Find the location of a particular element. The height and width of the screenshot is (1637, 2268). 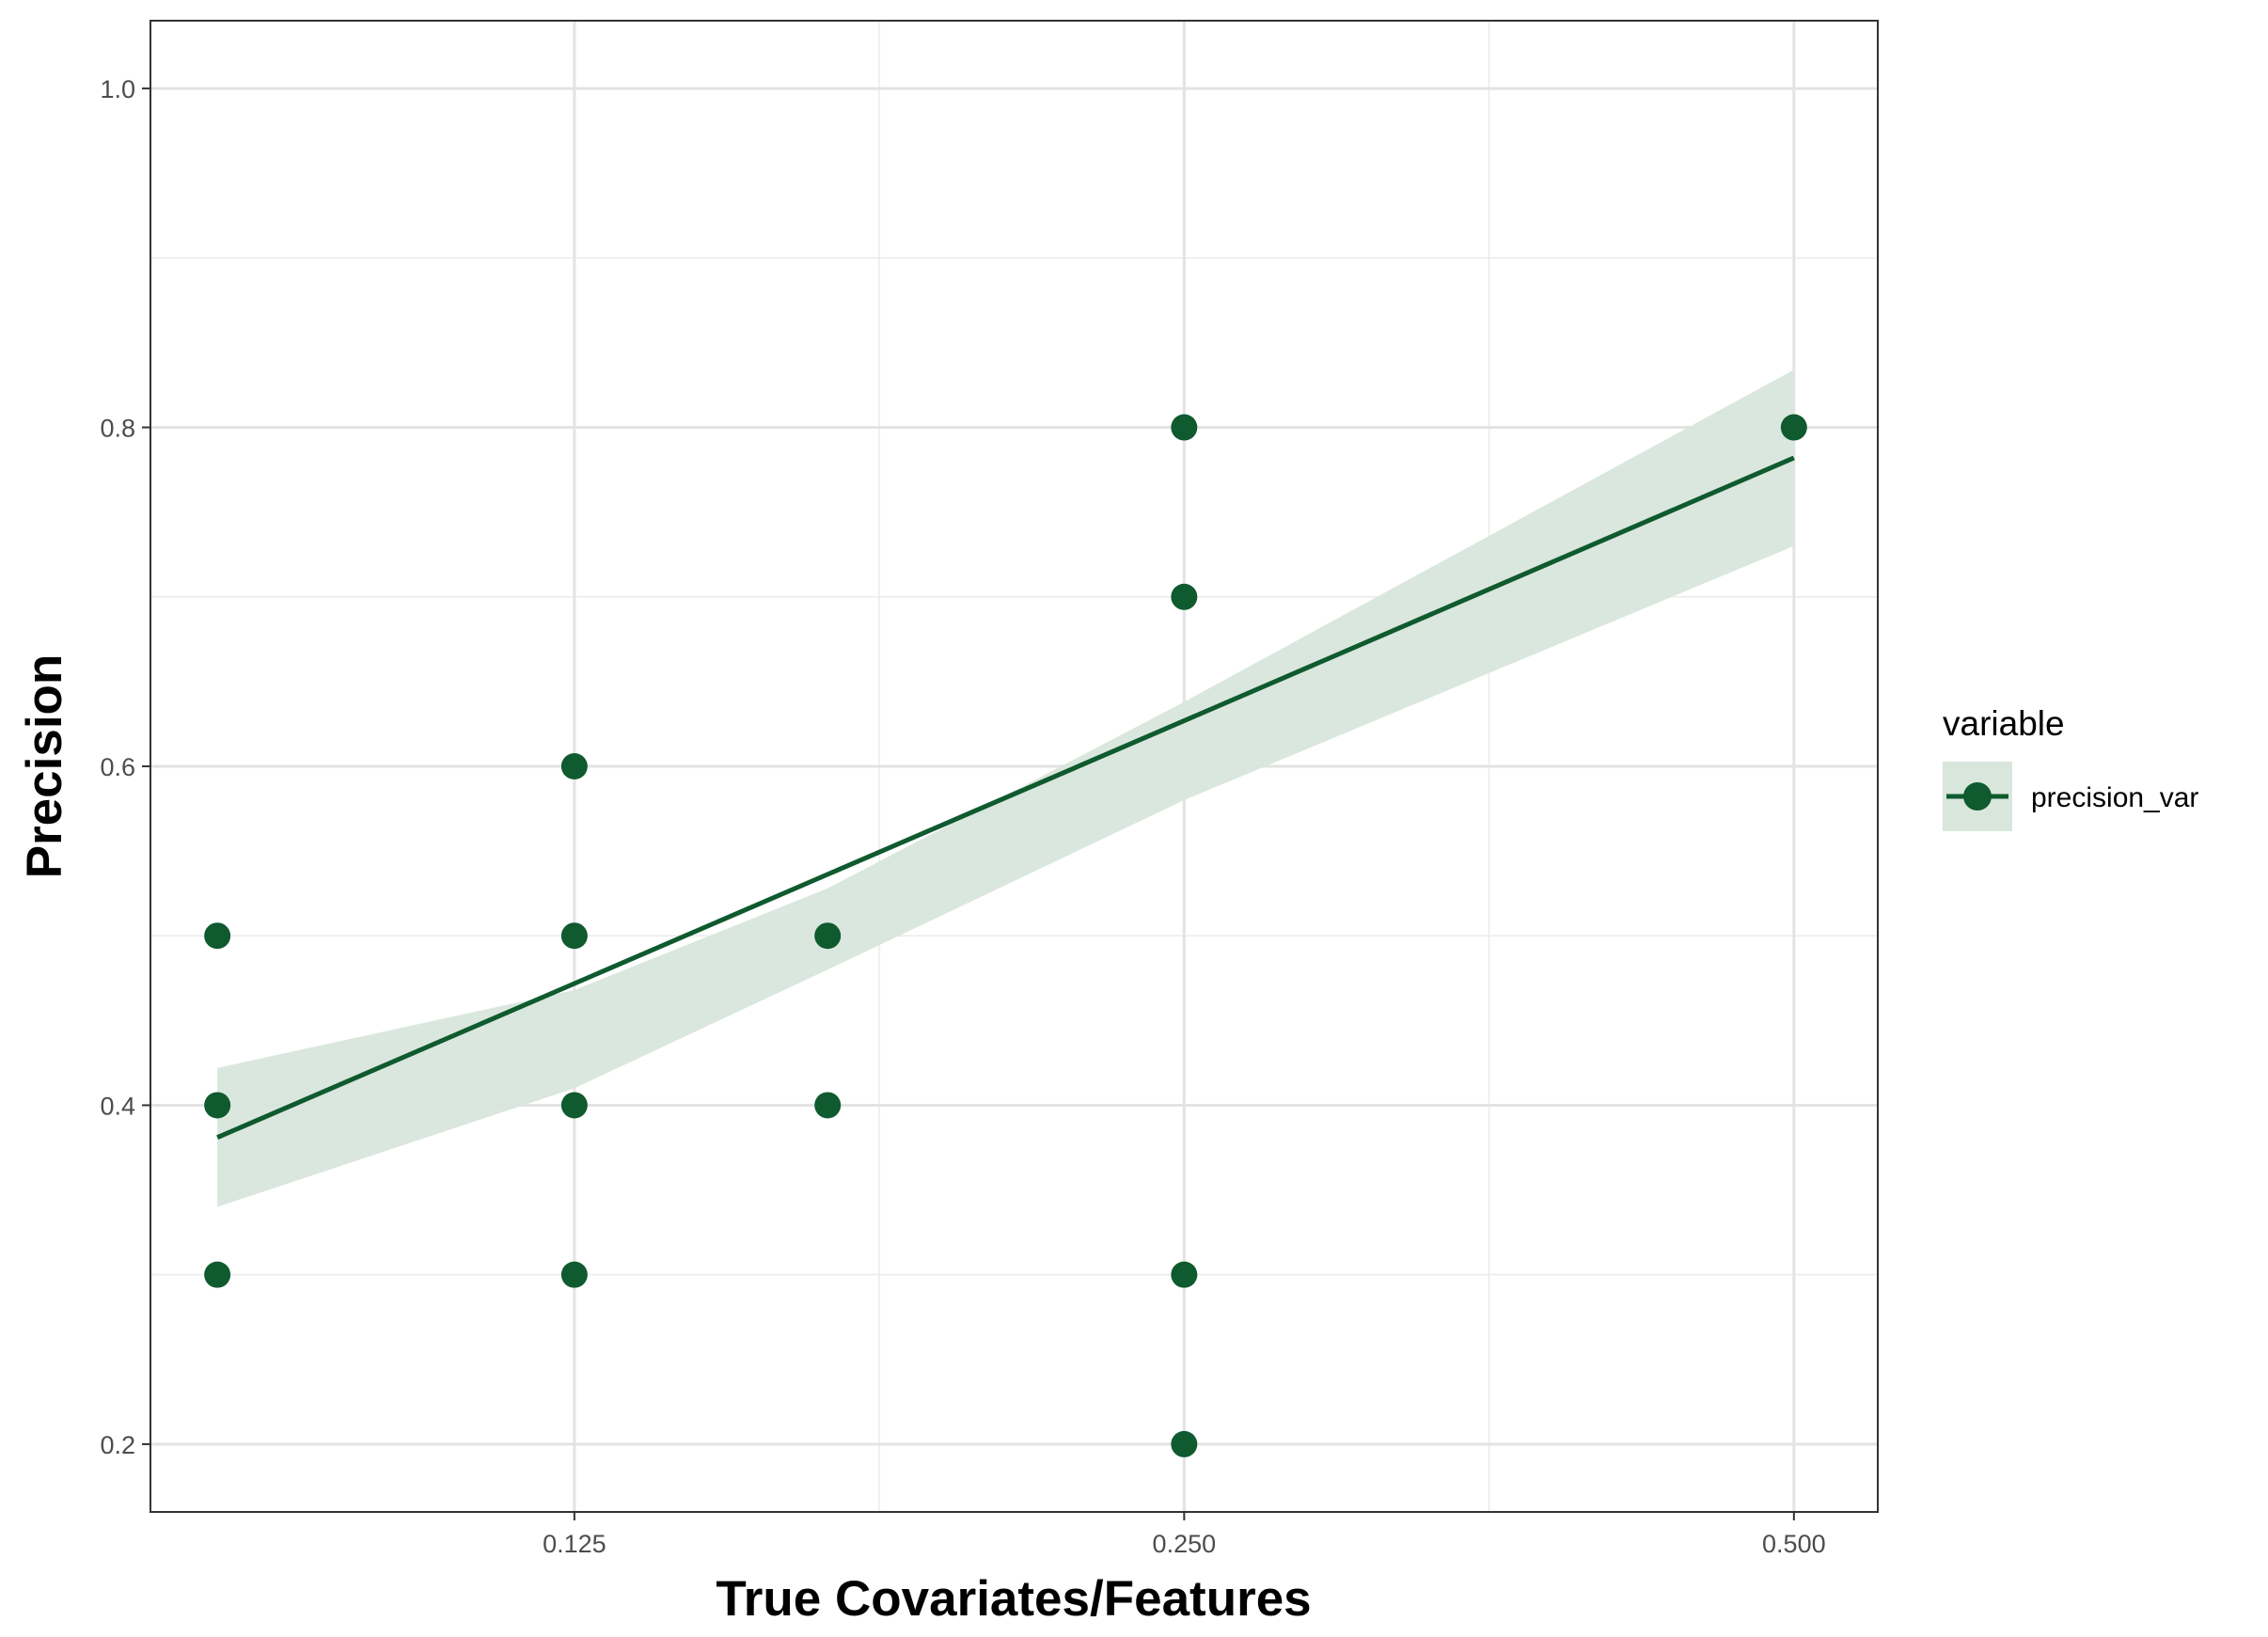

y-tick-label: 1.0 is located at coordinates (117, 89).